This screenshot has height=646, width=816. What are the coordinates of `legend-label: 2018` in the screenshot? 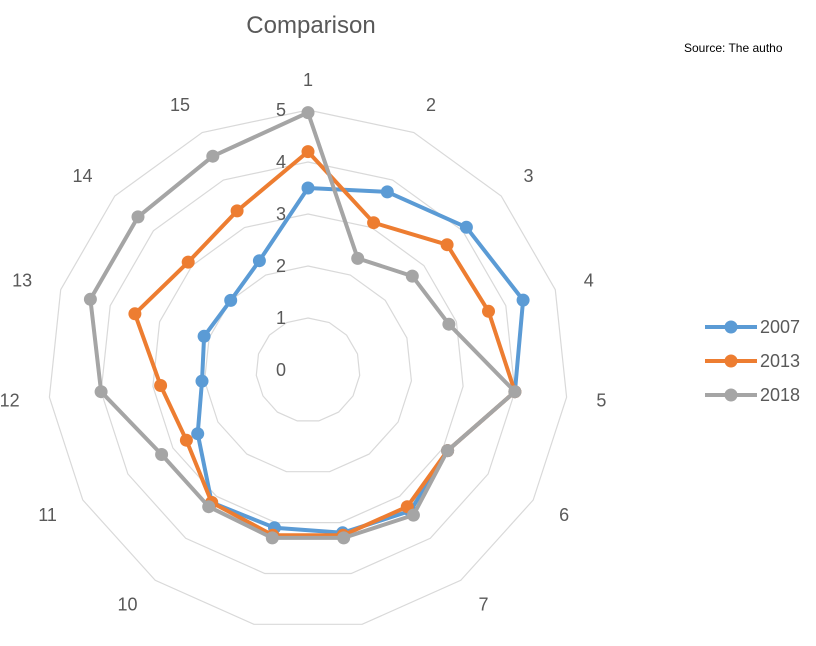 It's located at (780, 395).